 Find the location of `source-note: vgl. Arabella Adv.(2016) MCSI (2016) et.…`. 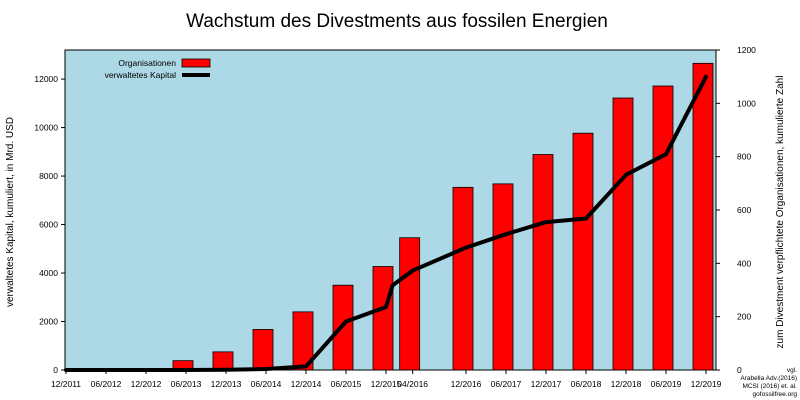

source-note: vgl. Arabella Adv.(2016) MCSI (2016) et.… is located at coordinates (768, 382).